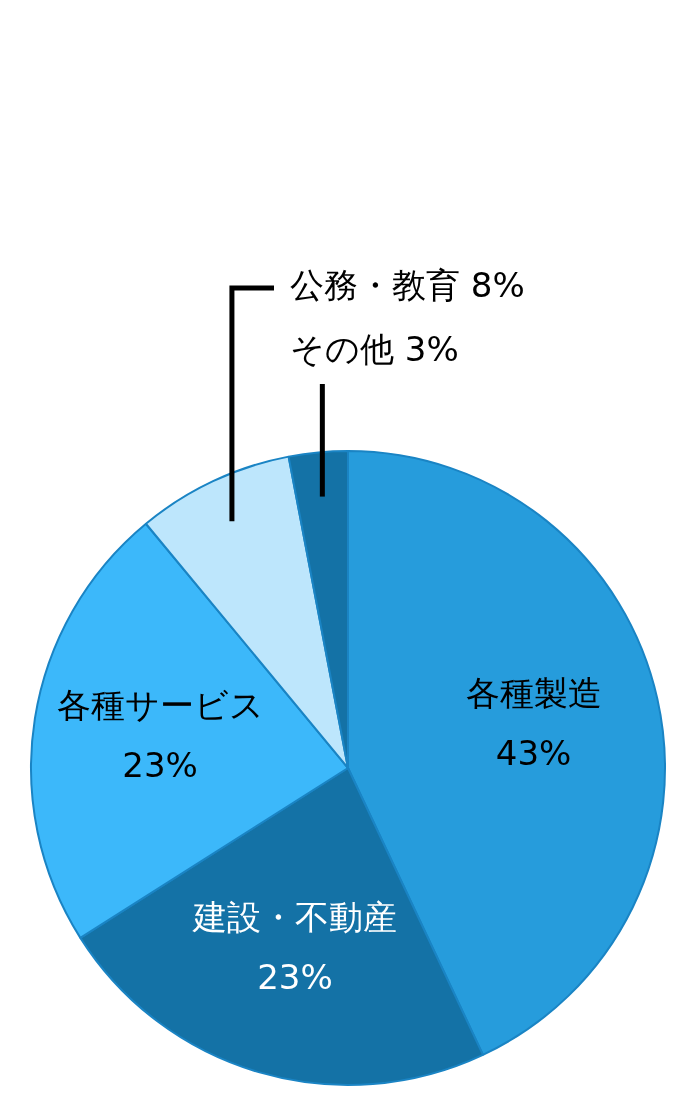  Describe the element at coordinates (533, 753) in the screenshot. I see `data-label: 43%` at that location.